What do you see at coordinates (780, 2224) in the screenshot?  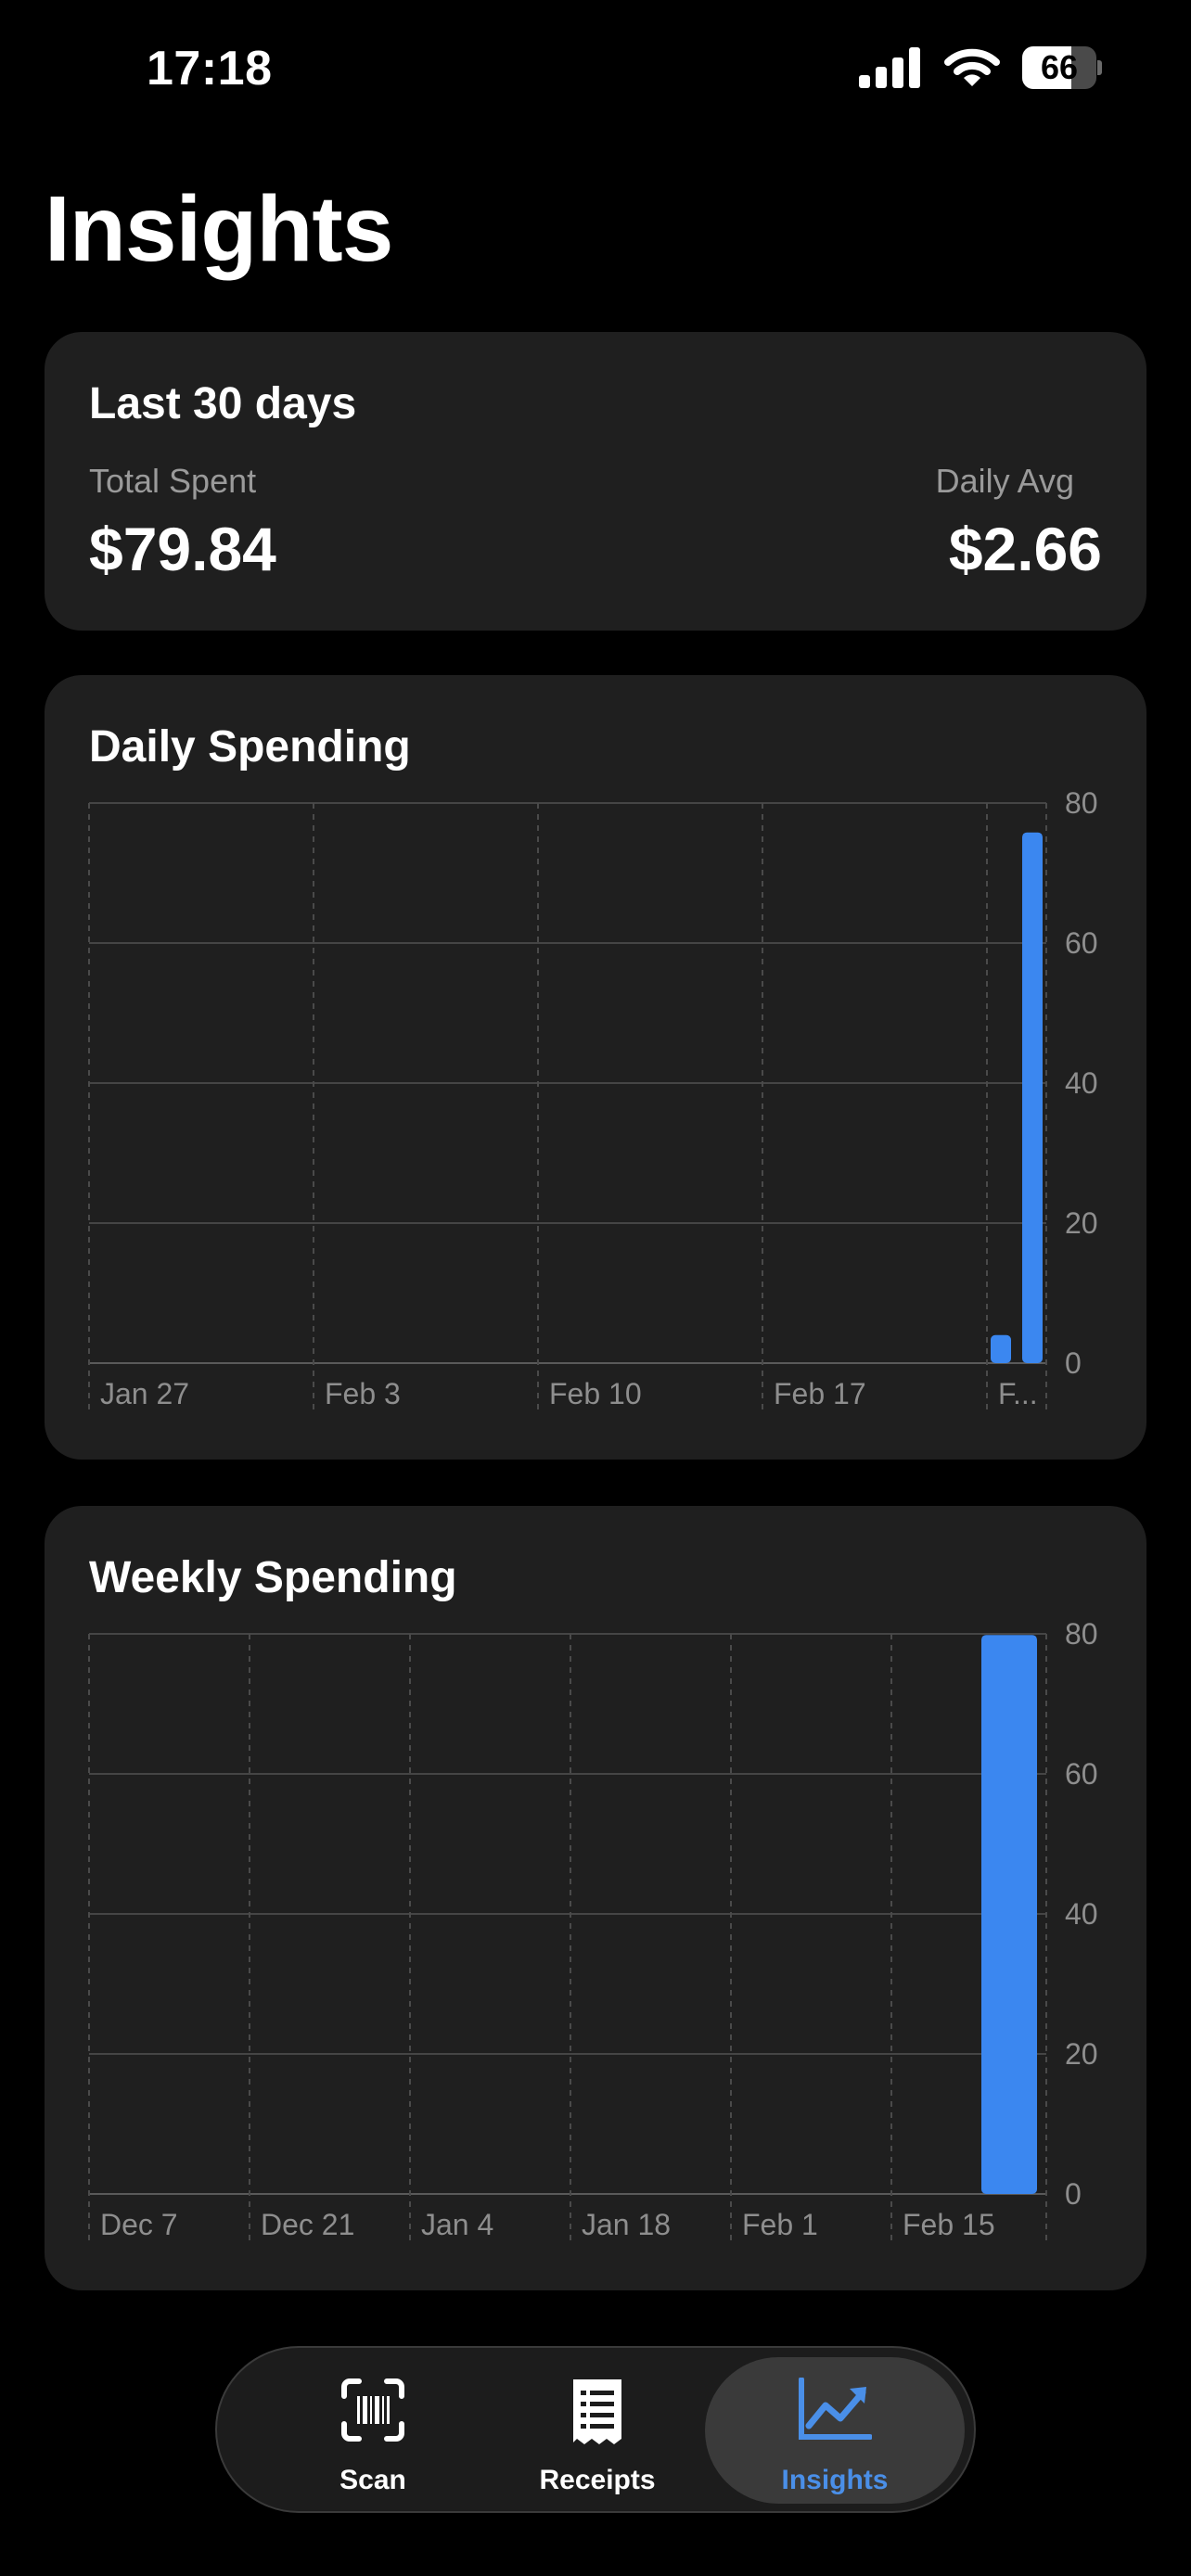 I see `x-tick-label: Feb 1` at bounding box center [780, 2224].